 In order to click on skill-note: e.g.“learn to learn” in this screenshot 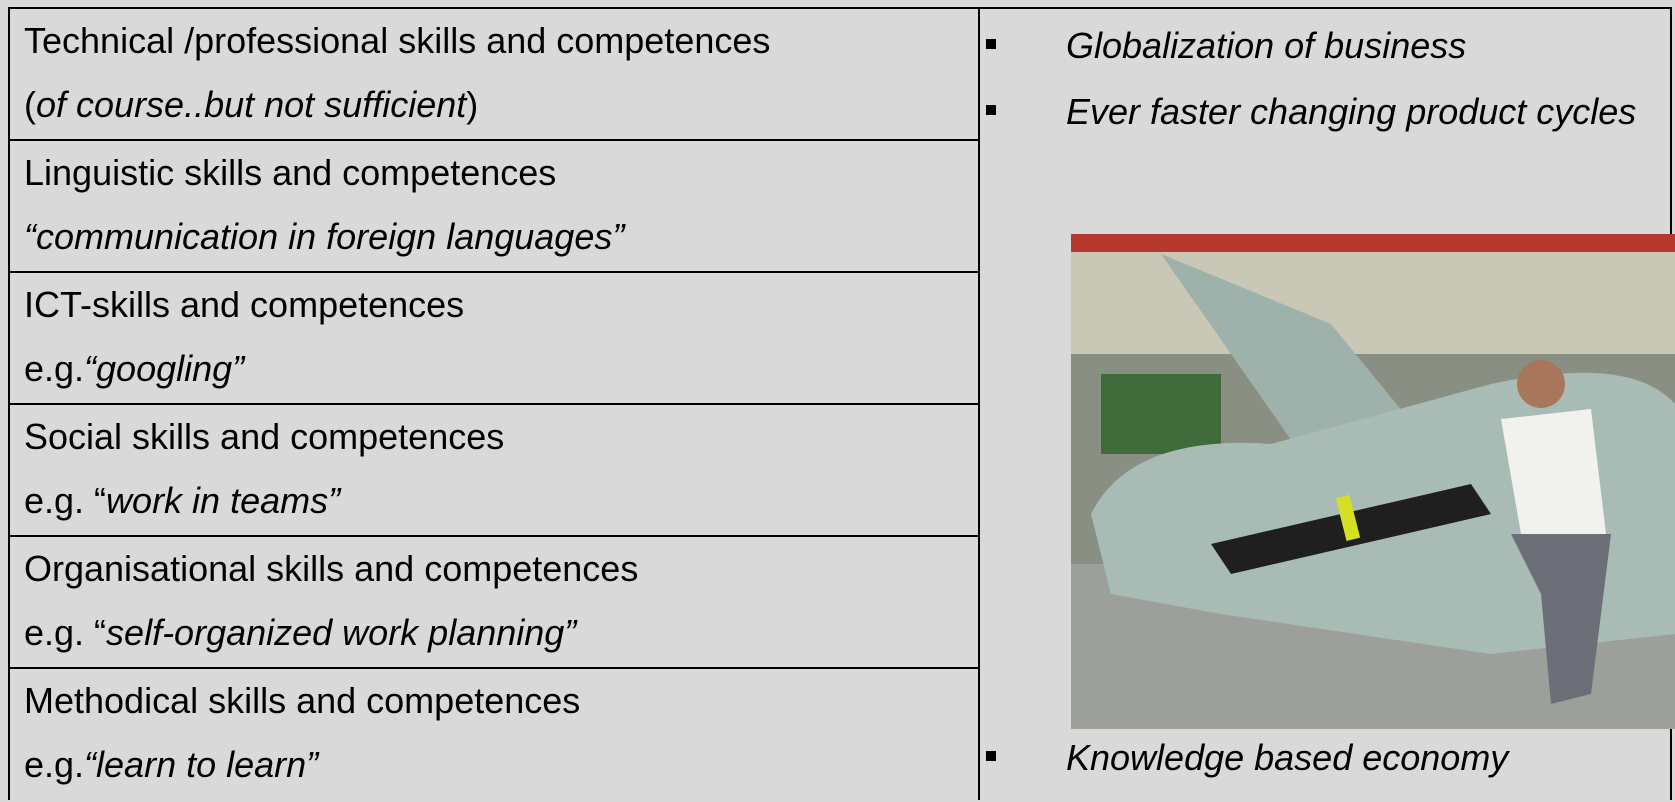, I will do `click(501, 765)`.